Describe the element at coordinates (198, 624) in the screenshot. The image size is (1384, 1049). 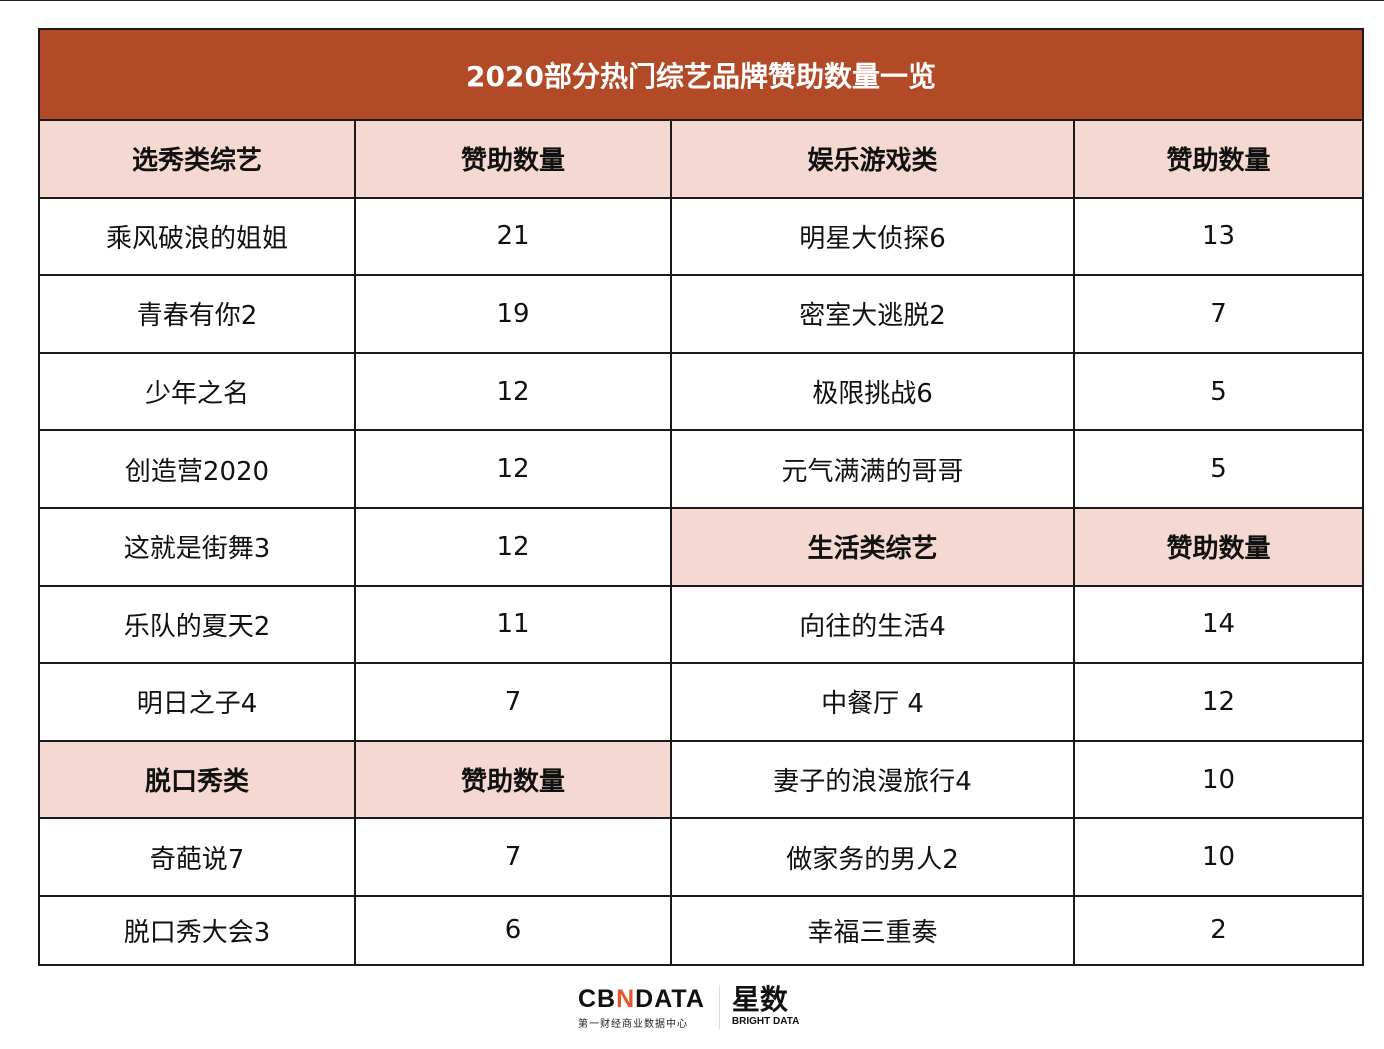
I see `table-cell: 乐队的夏天2` at that location.